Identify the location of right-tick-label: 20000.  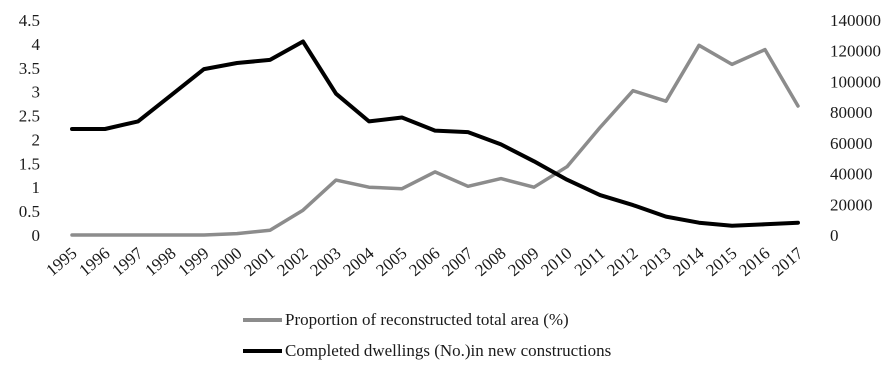
(851, 204).